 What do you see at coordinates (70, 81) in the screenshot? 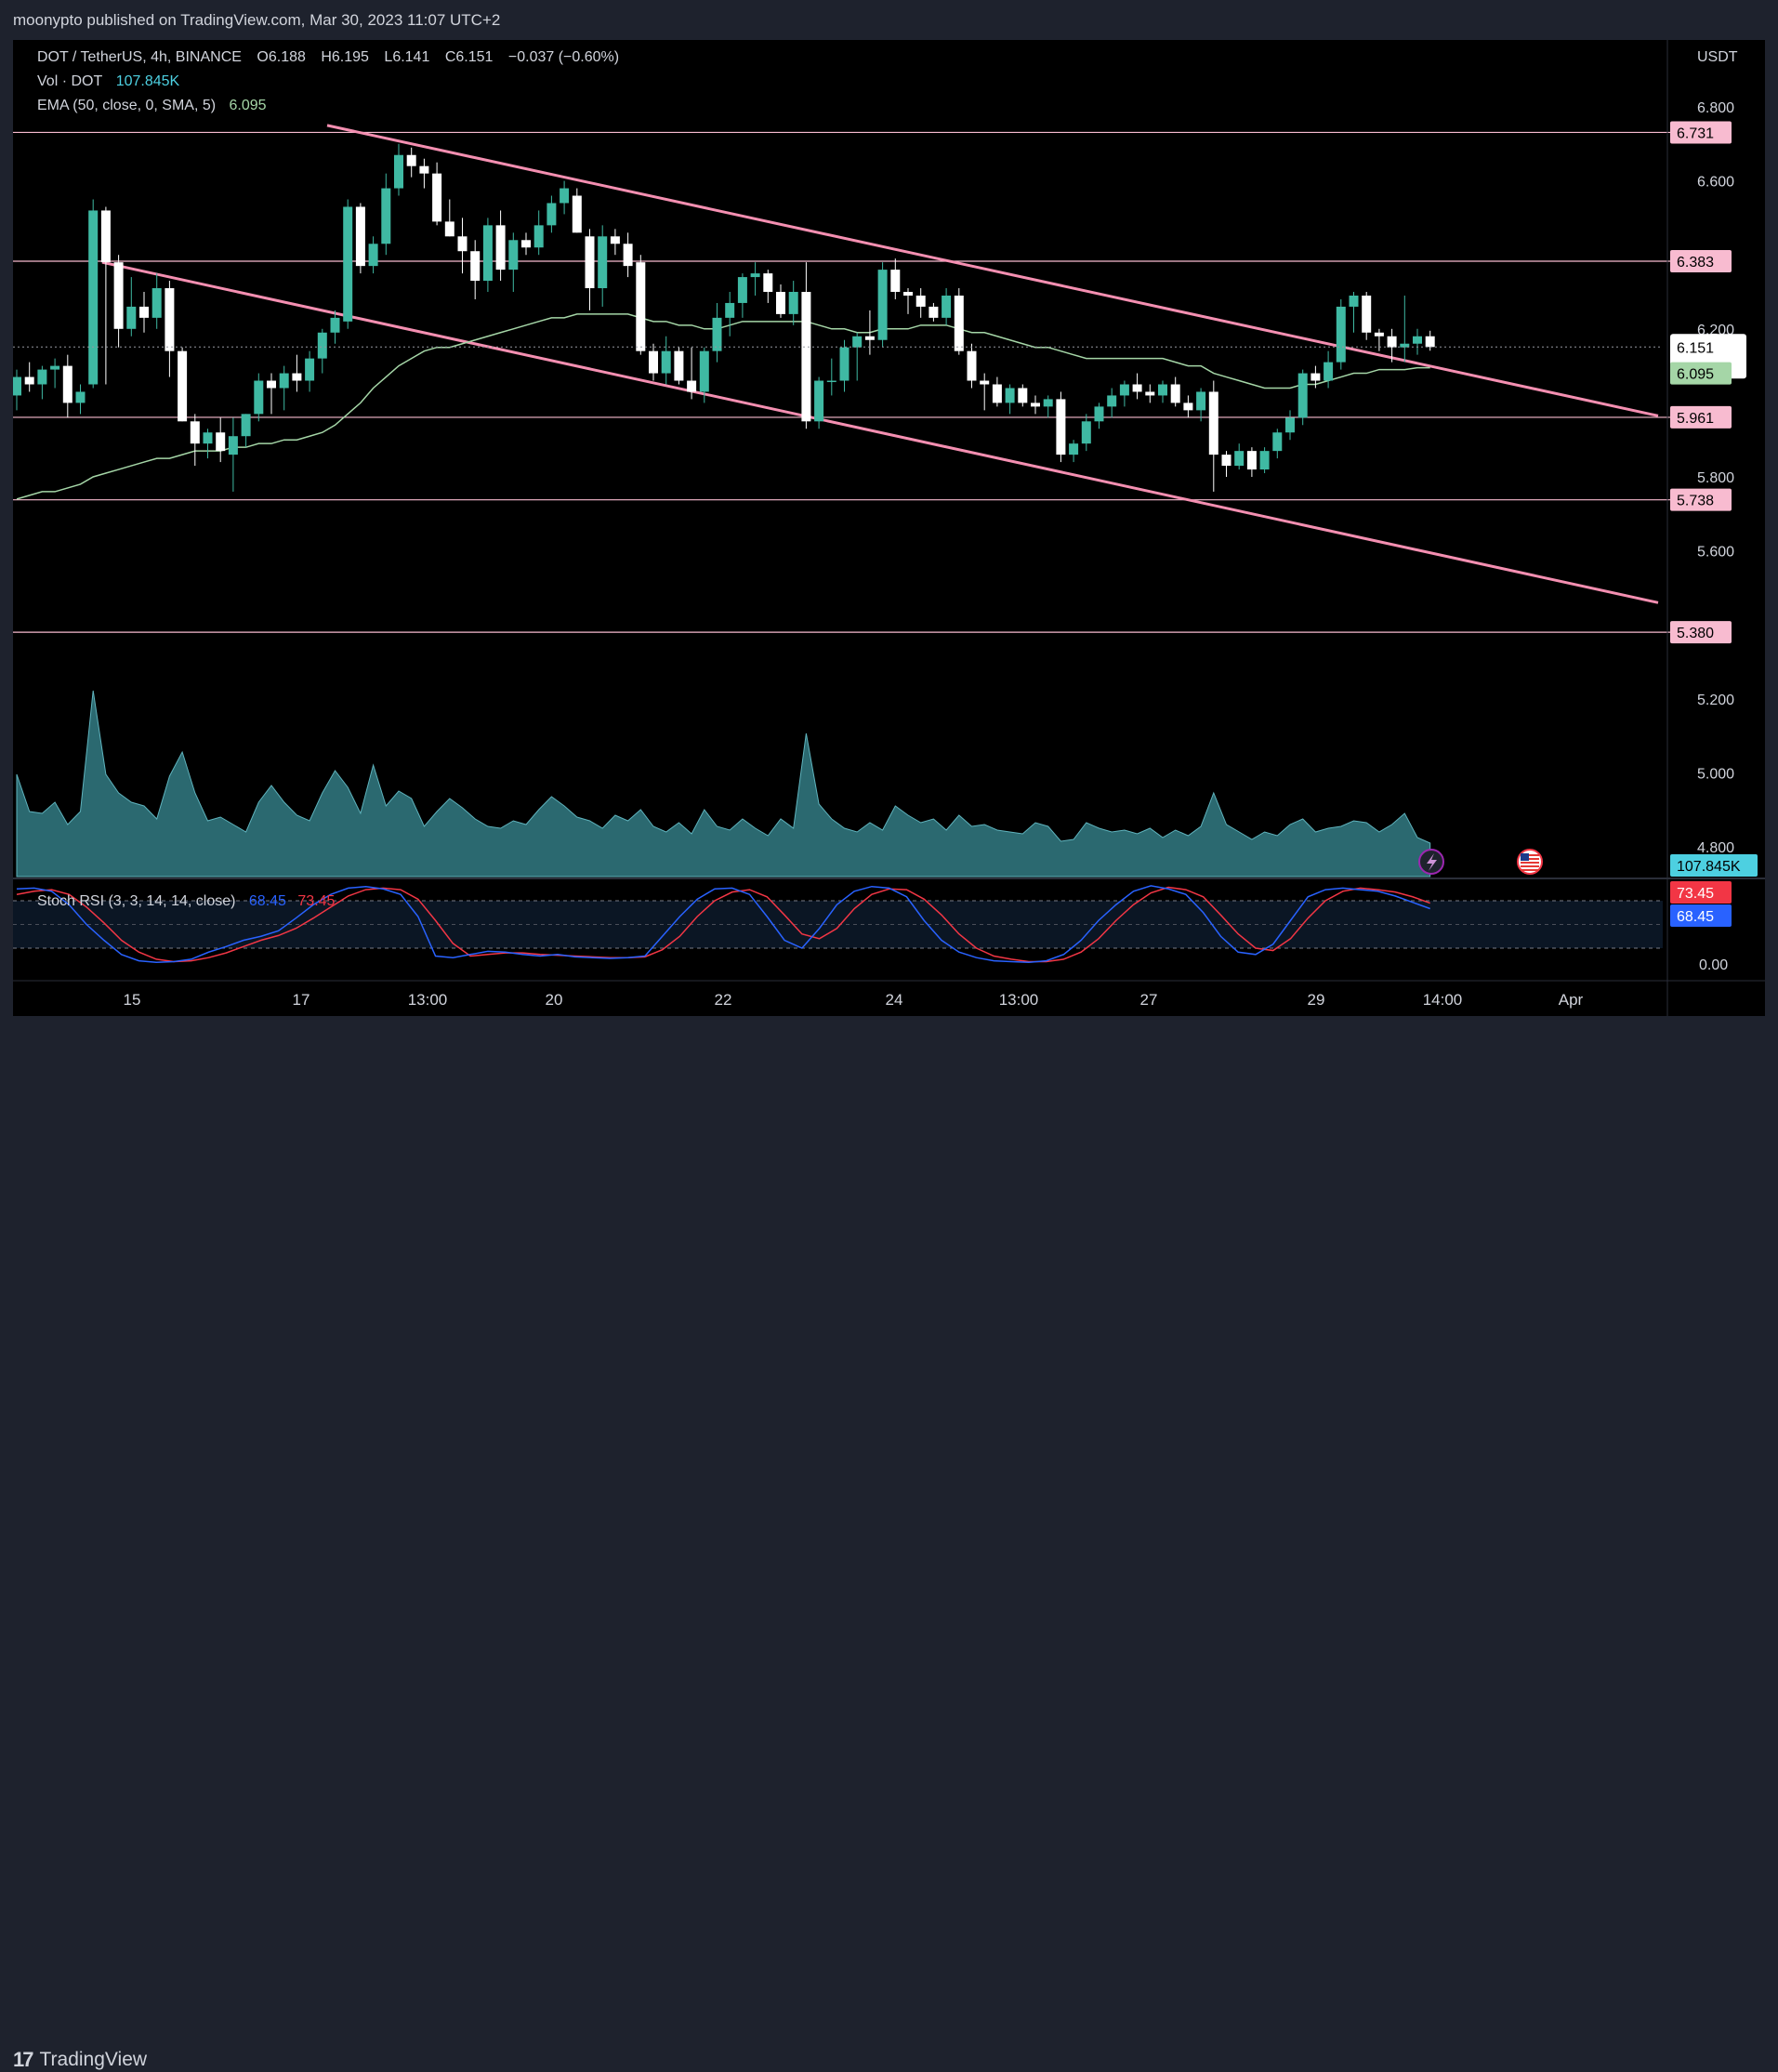
I see `legend-volume-label: Vol · DOT` at bounding box center [70, 81].